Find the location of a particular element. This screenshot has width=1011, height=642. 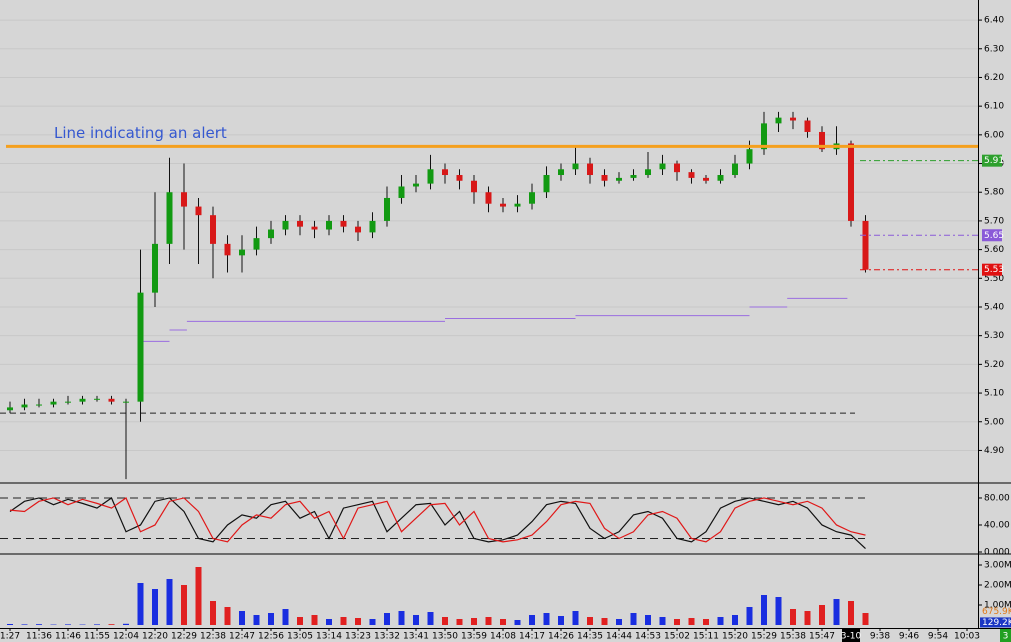

x-tick-label: 13:23 is located at coordinates (358, 637).